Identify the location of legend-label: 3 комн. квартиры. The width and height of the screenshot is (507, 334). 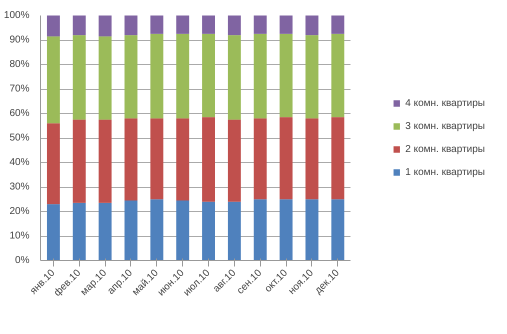
(445, 126).